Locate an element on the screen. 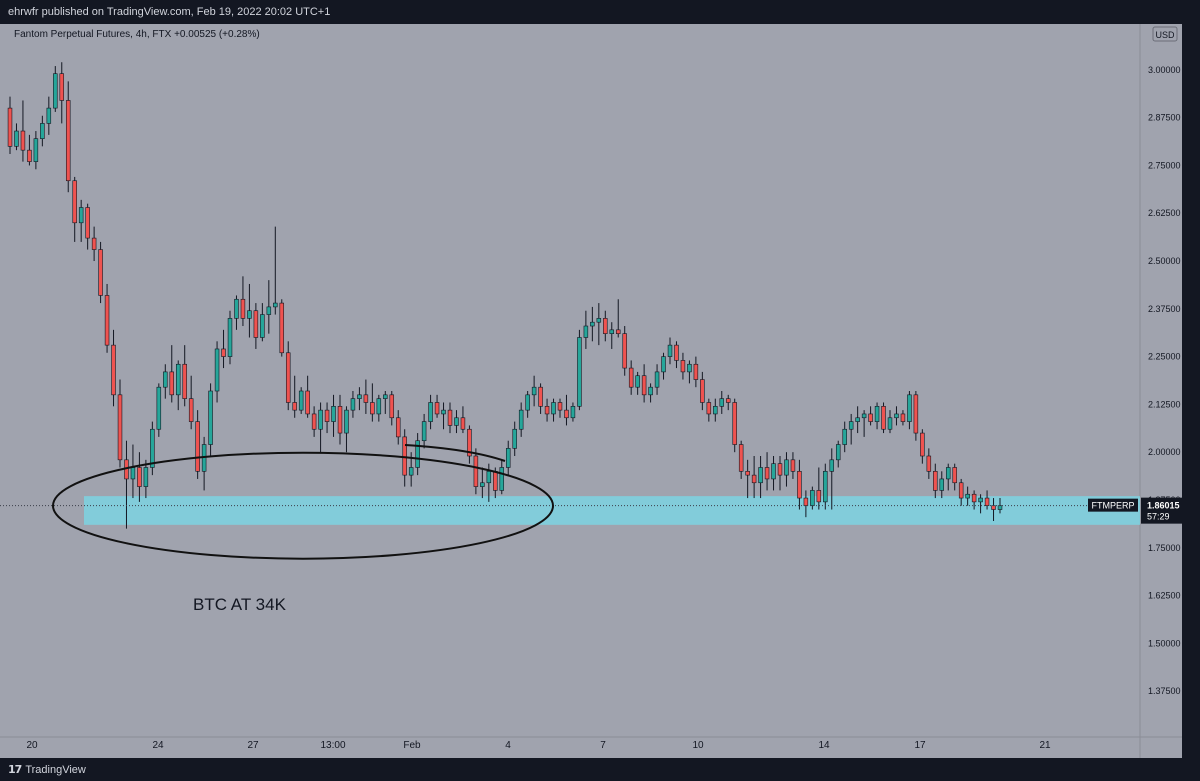  y-tick-label: 2.62500 is located at coordinates (1164, 213).